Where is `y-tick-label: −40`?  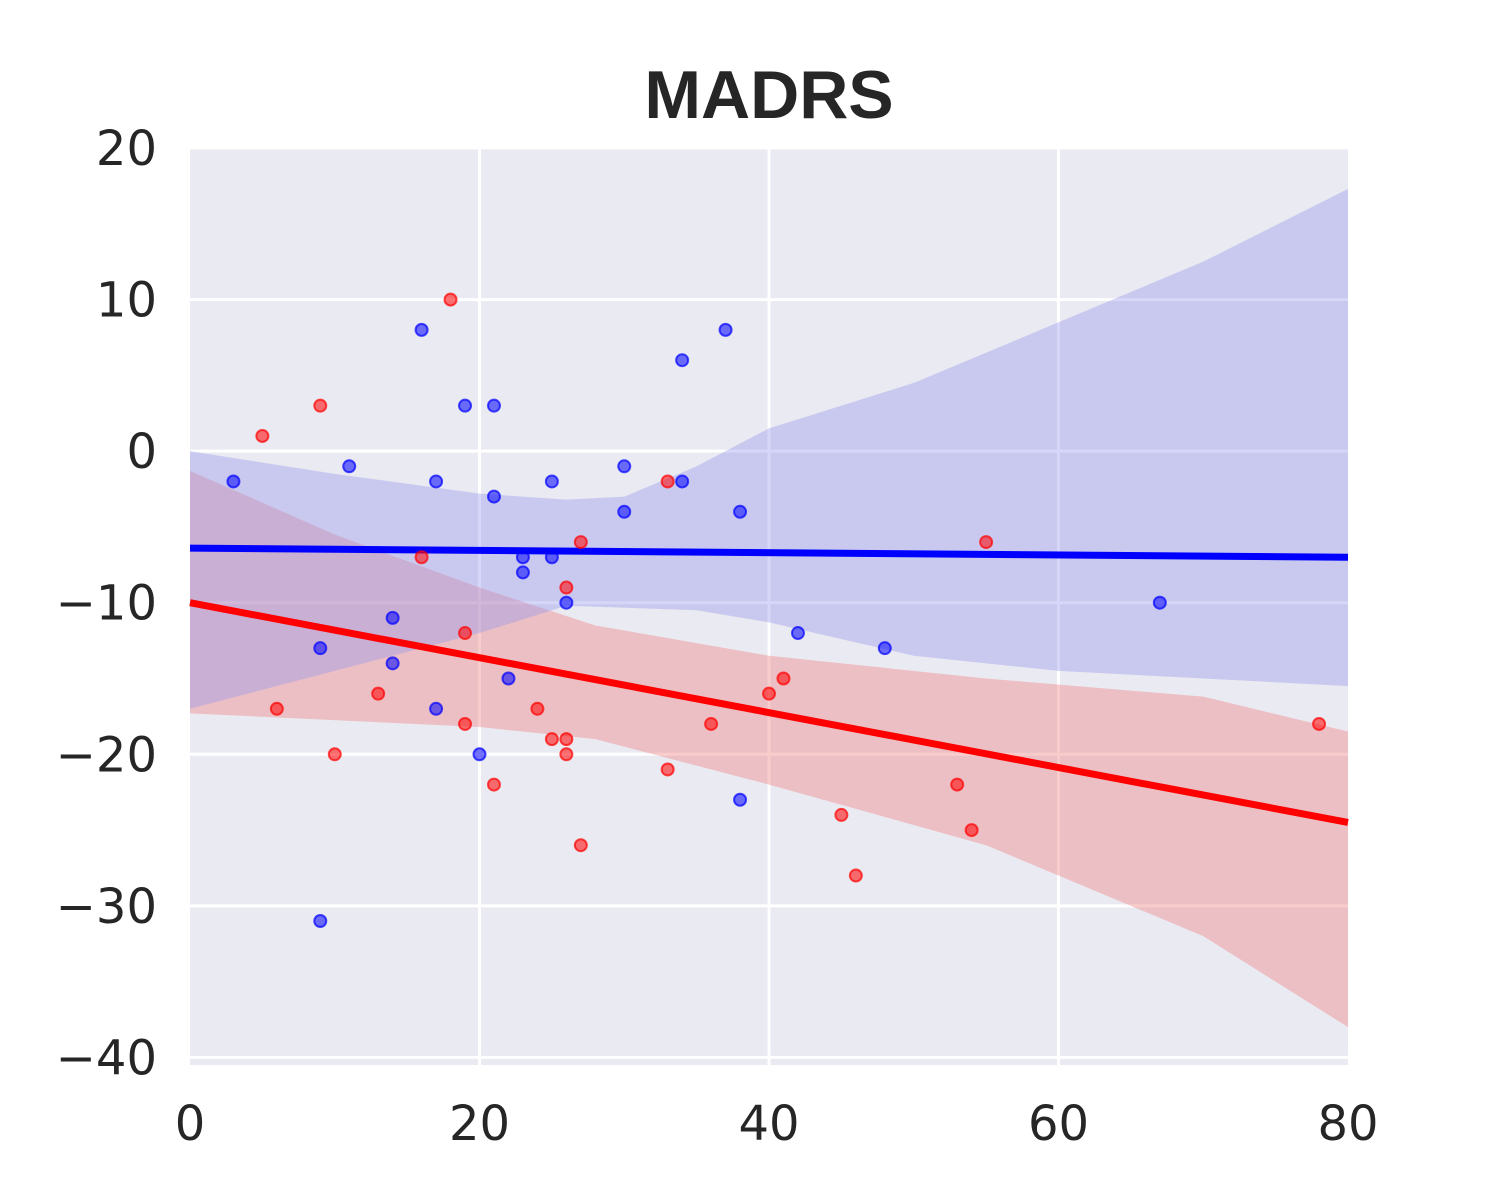 y-tick-label: −40 is located at coordinates (106, 1058).